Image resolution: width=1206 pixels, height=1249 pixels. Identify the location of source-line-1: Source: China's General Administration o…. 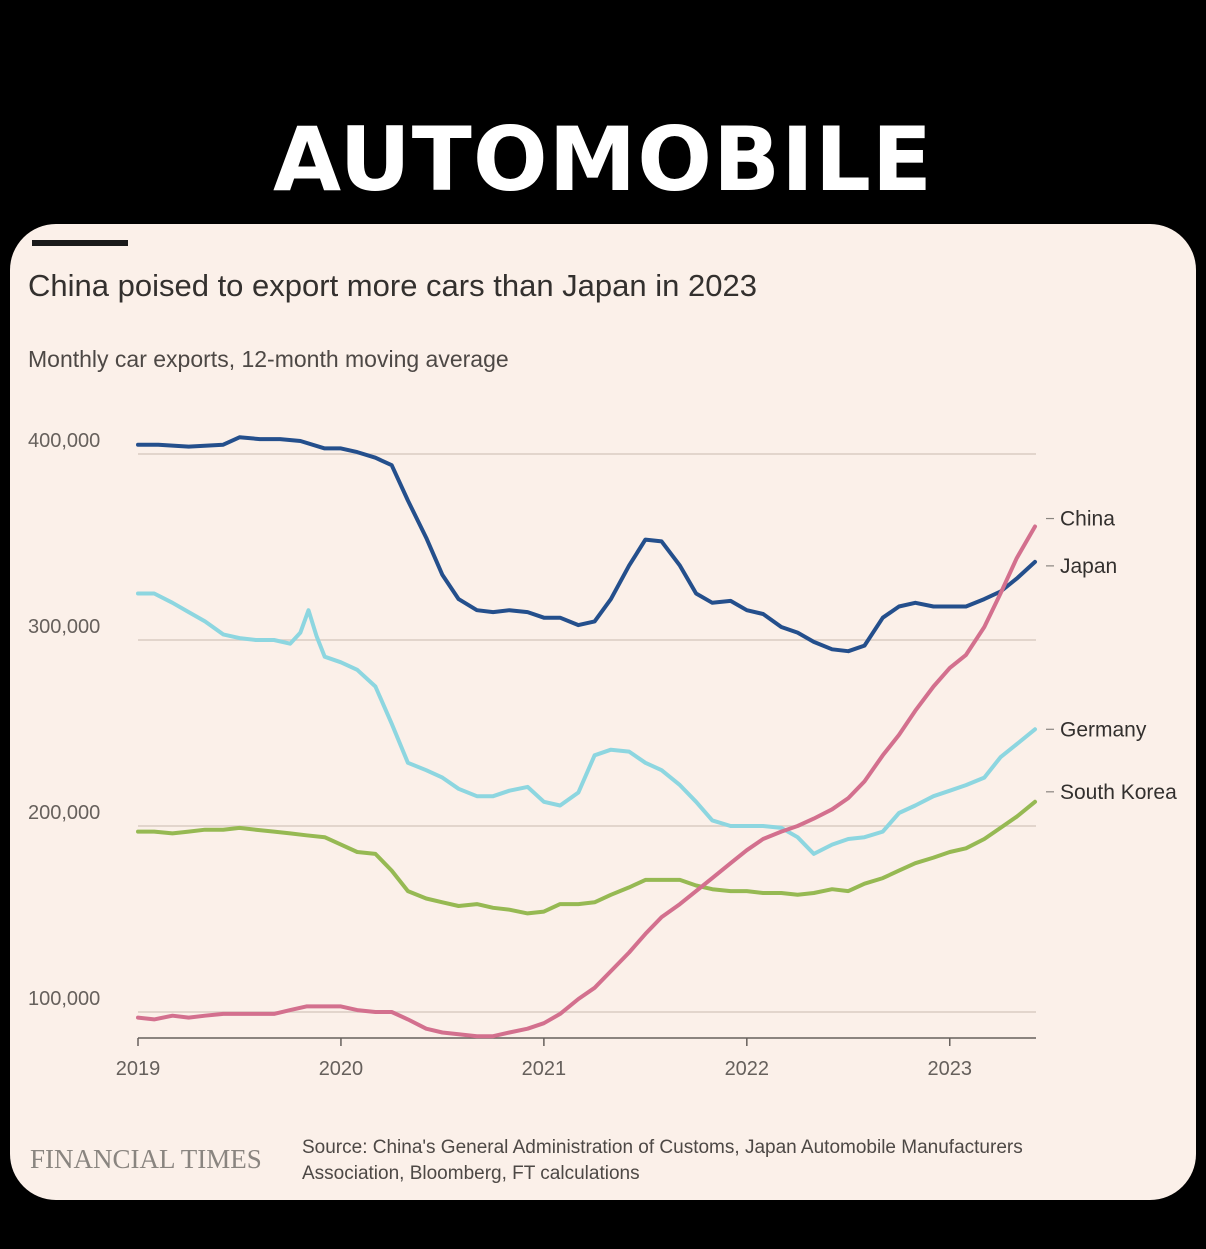
(662, 1147).